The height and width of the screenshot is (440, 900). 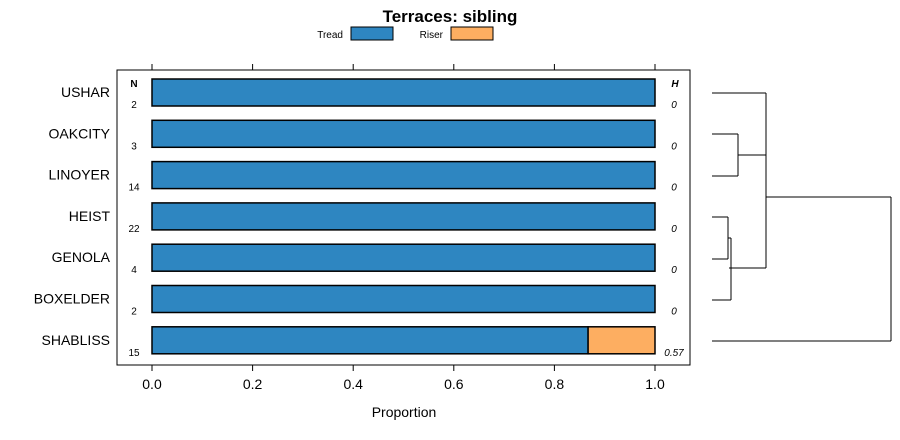 I want to click on row-label: LINOYER, so click(x=79, y=175).